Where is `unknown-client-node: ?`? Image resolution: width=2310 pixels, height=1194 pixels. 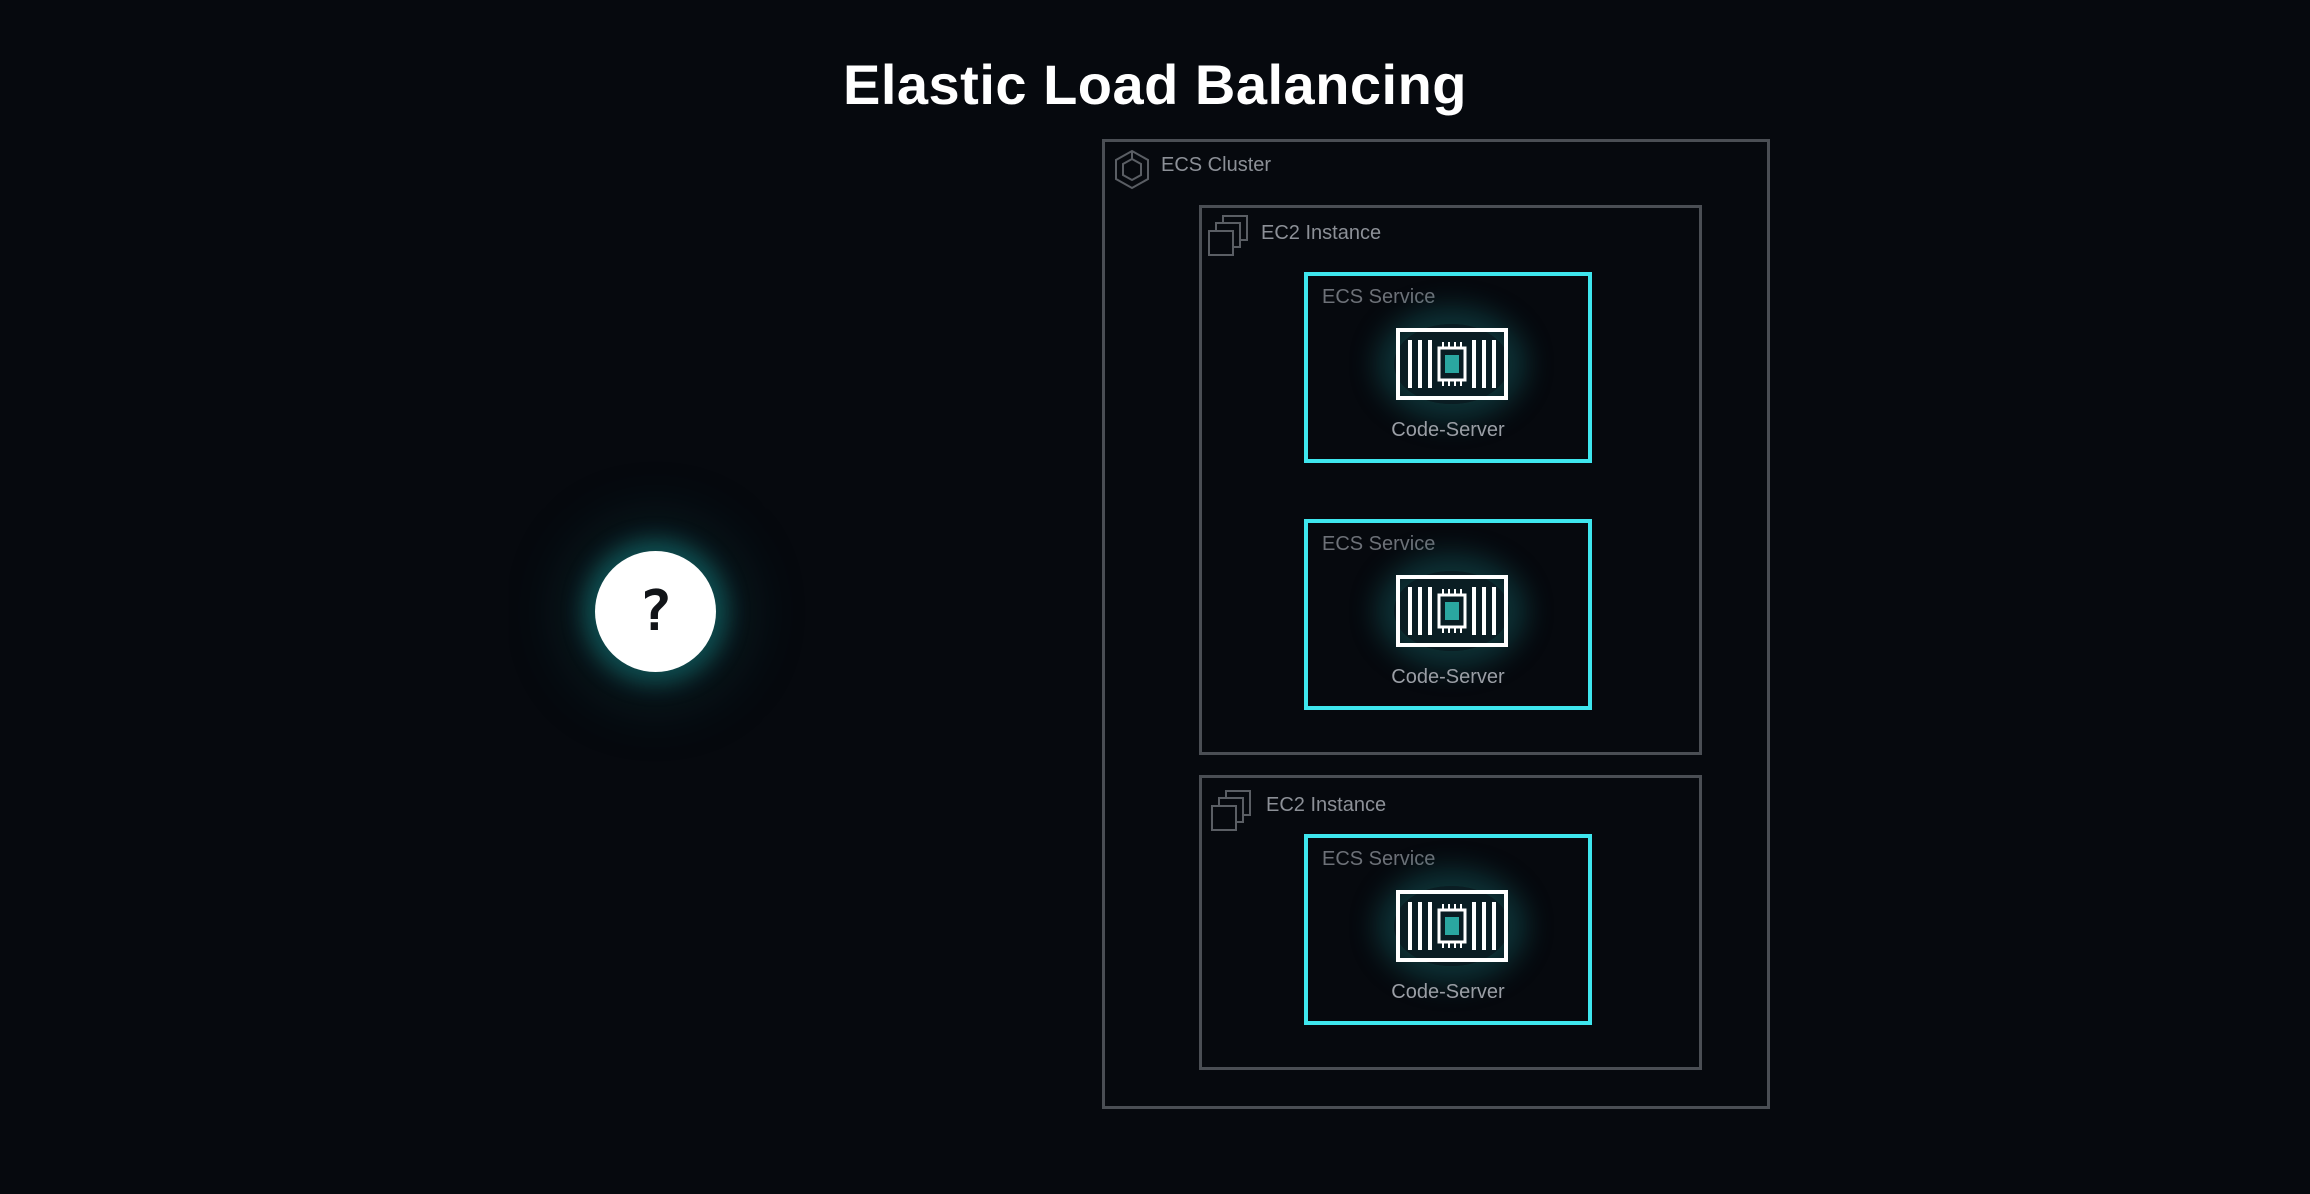
unknown-client-node: ? is located at coordinates (655, 611).